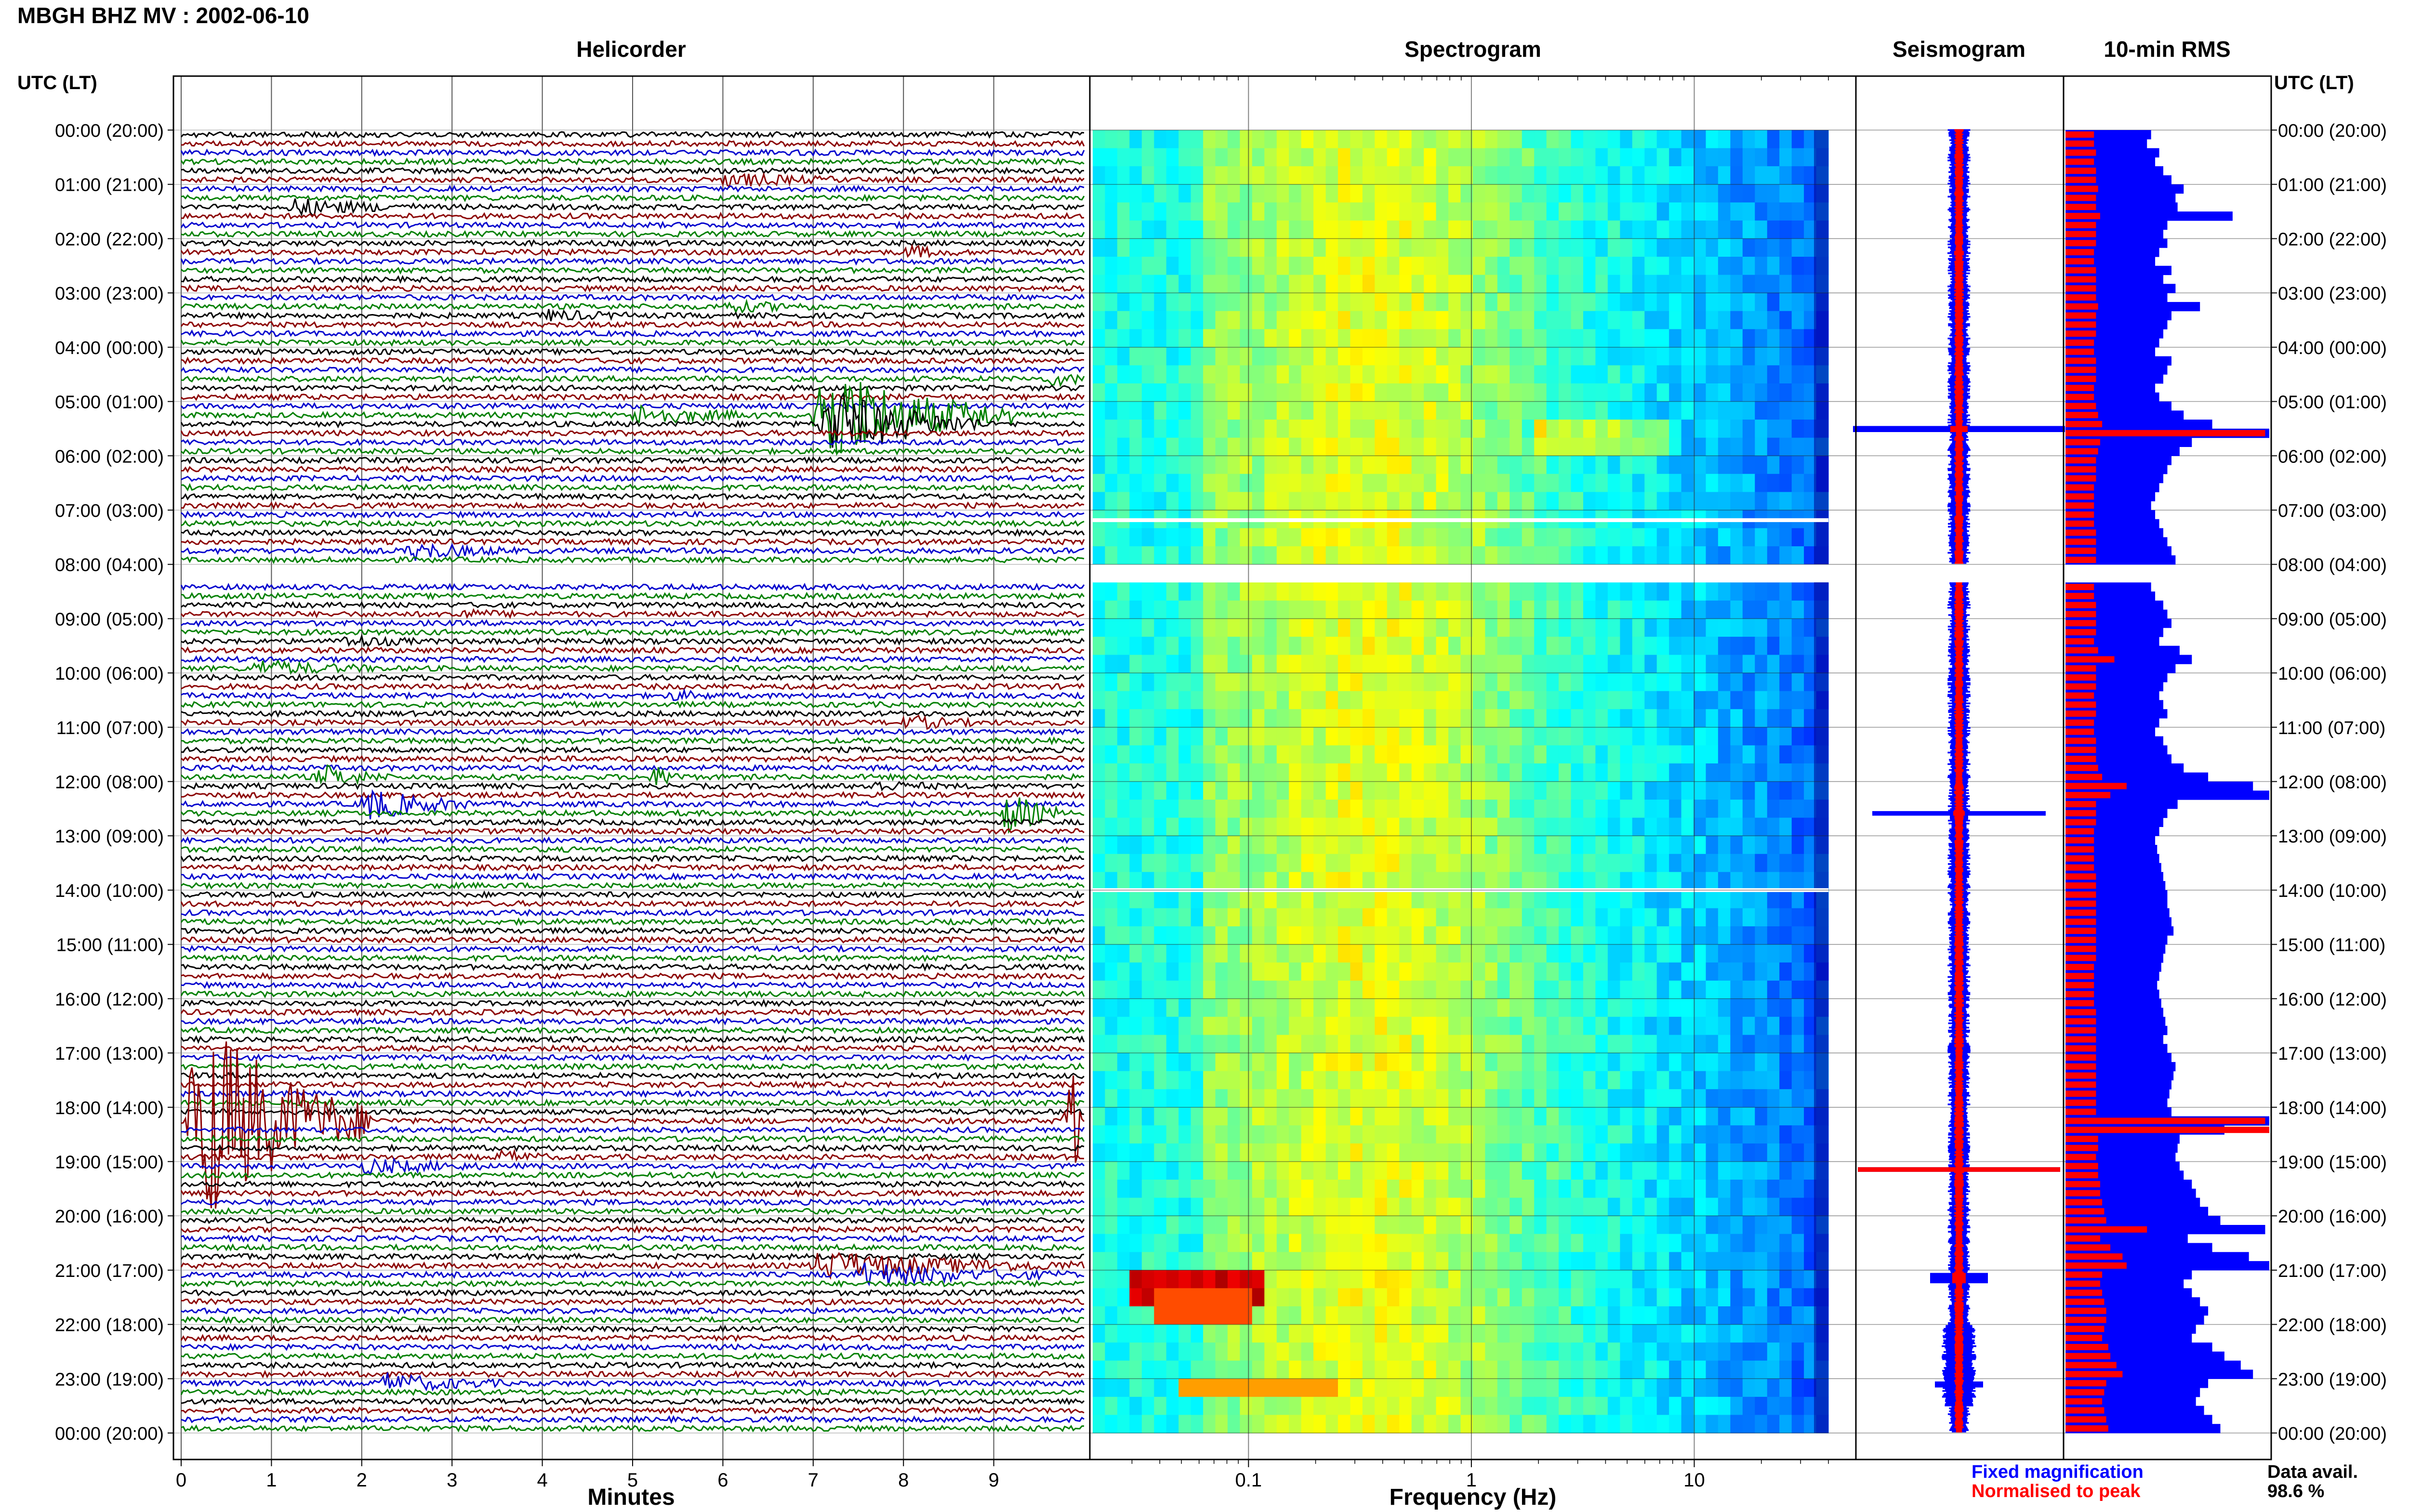 This screenshot has width=2409, height=1512. I want to click on helicorder-trace-line, so click(632, 342).